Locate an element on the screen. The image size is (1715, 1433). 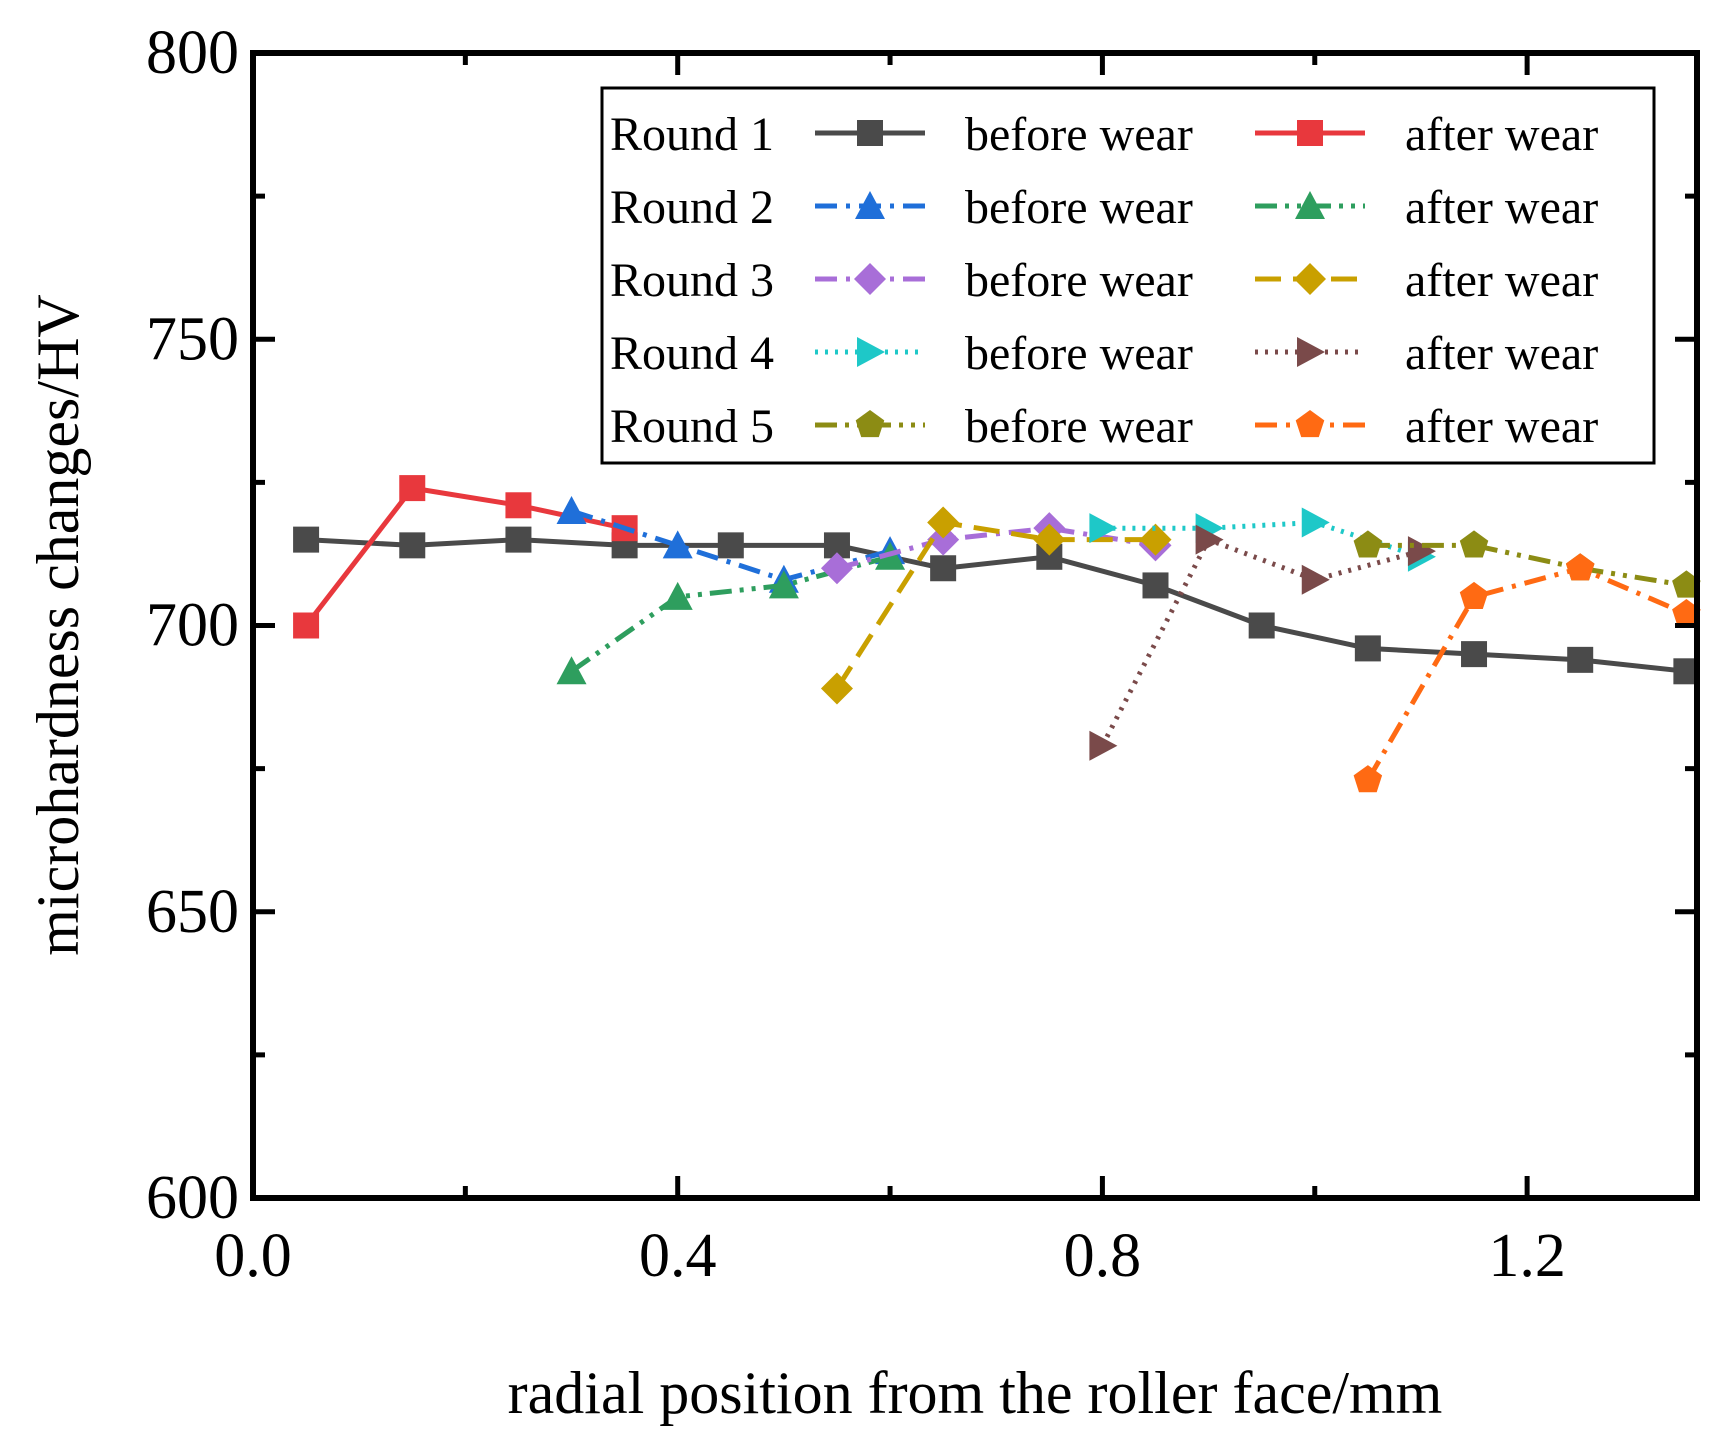
legend-marker-round-4-before-wear is located at coordinates (871, 352).